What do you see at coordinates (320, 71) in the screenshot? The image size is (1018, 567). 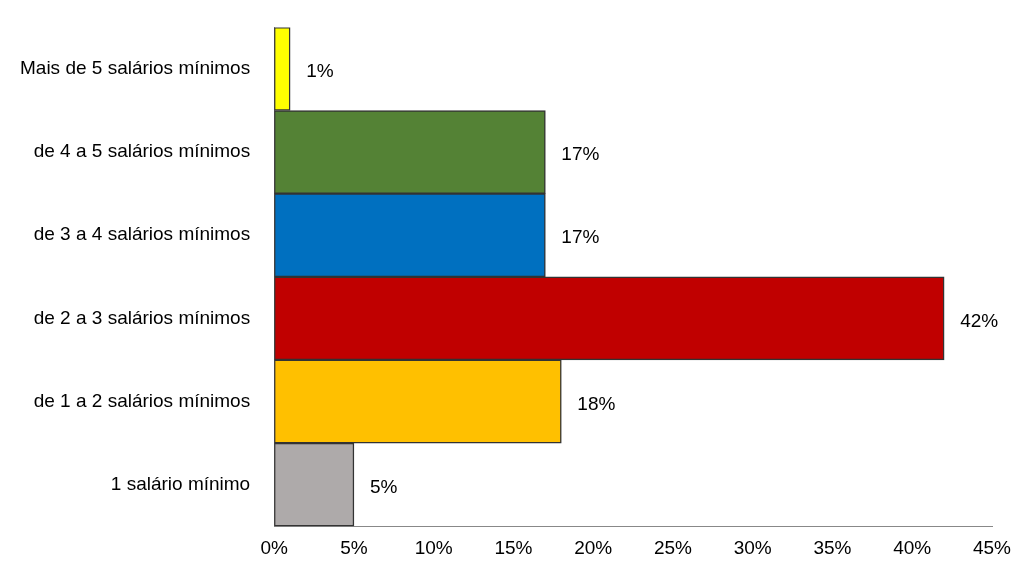 I see `data-label: 1%` at bounding box center [320, 71].